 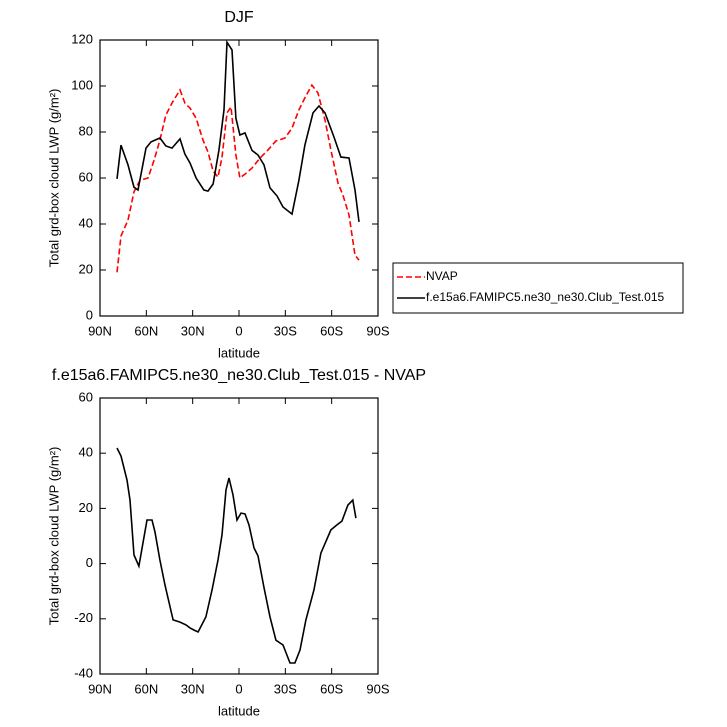 What do you see at coordinates (239, 17) in the screenshot?
I see `chart-title: DJF` at bounding box center [239, 17].